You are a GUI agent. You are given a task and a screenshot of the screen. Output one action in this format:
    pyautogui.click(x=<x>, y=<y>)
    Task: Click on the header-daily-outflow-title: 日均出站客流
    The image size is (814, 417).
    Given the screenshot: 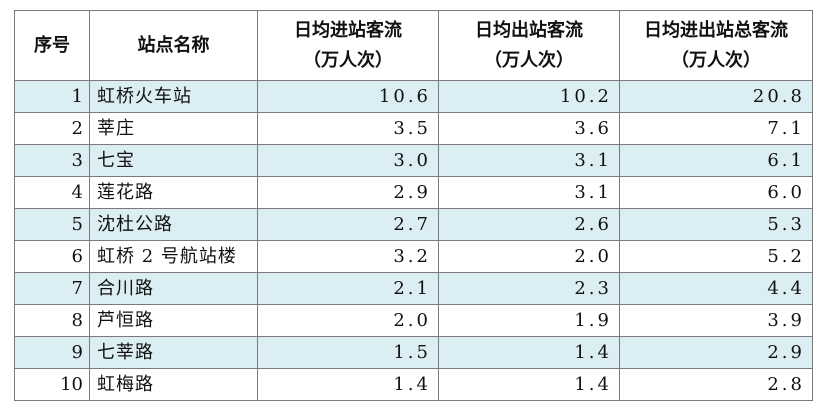 What is the action you would take?
    pyautogui.click(x=529, y=30)
    